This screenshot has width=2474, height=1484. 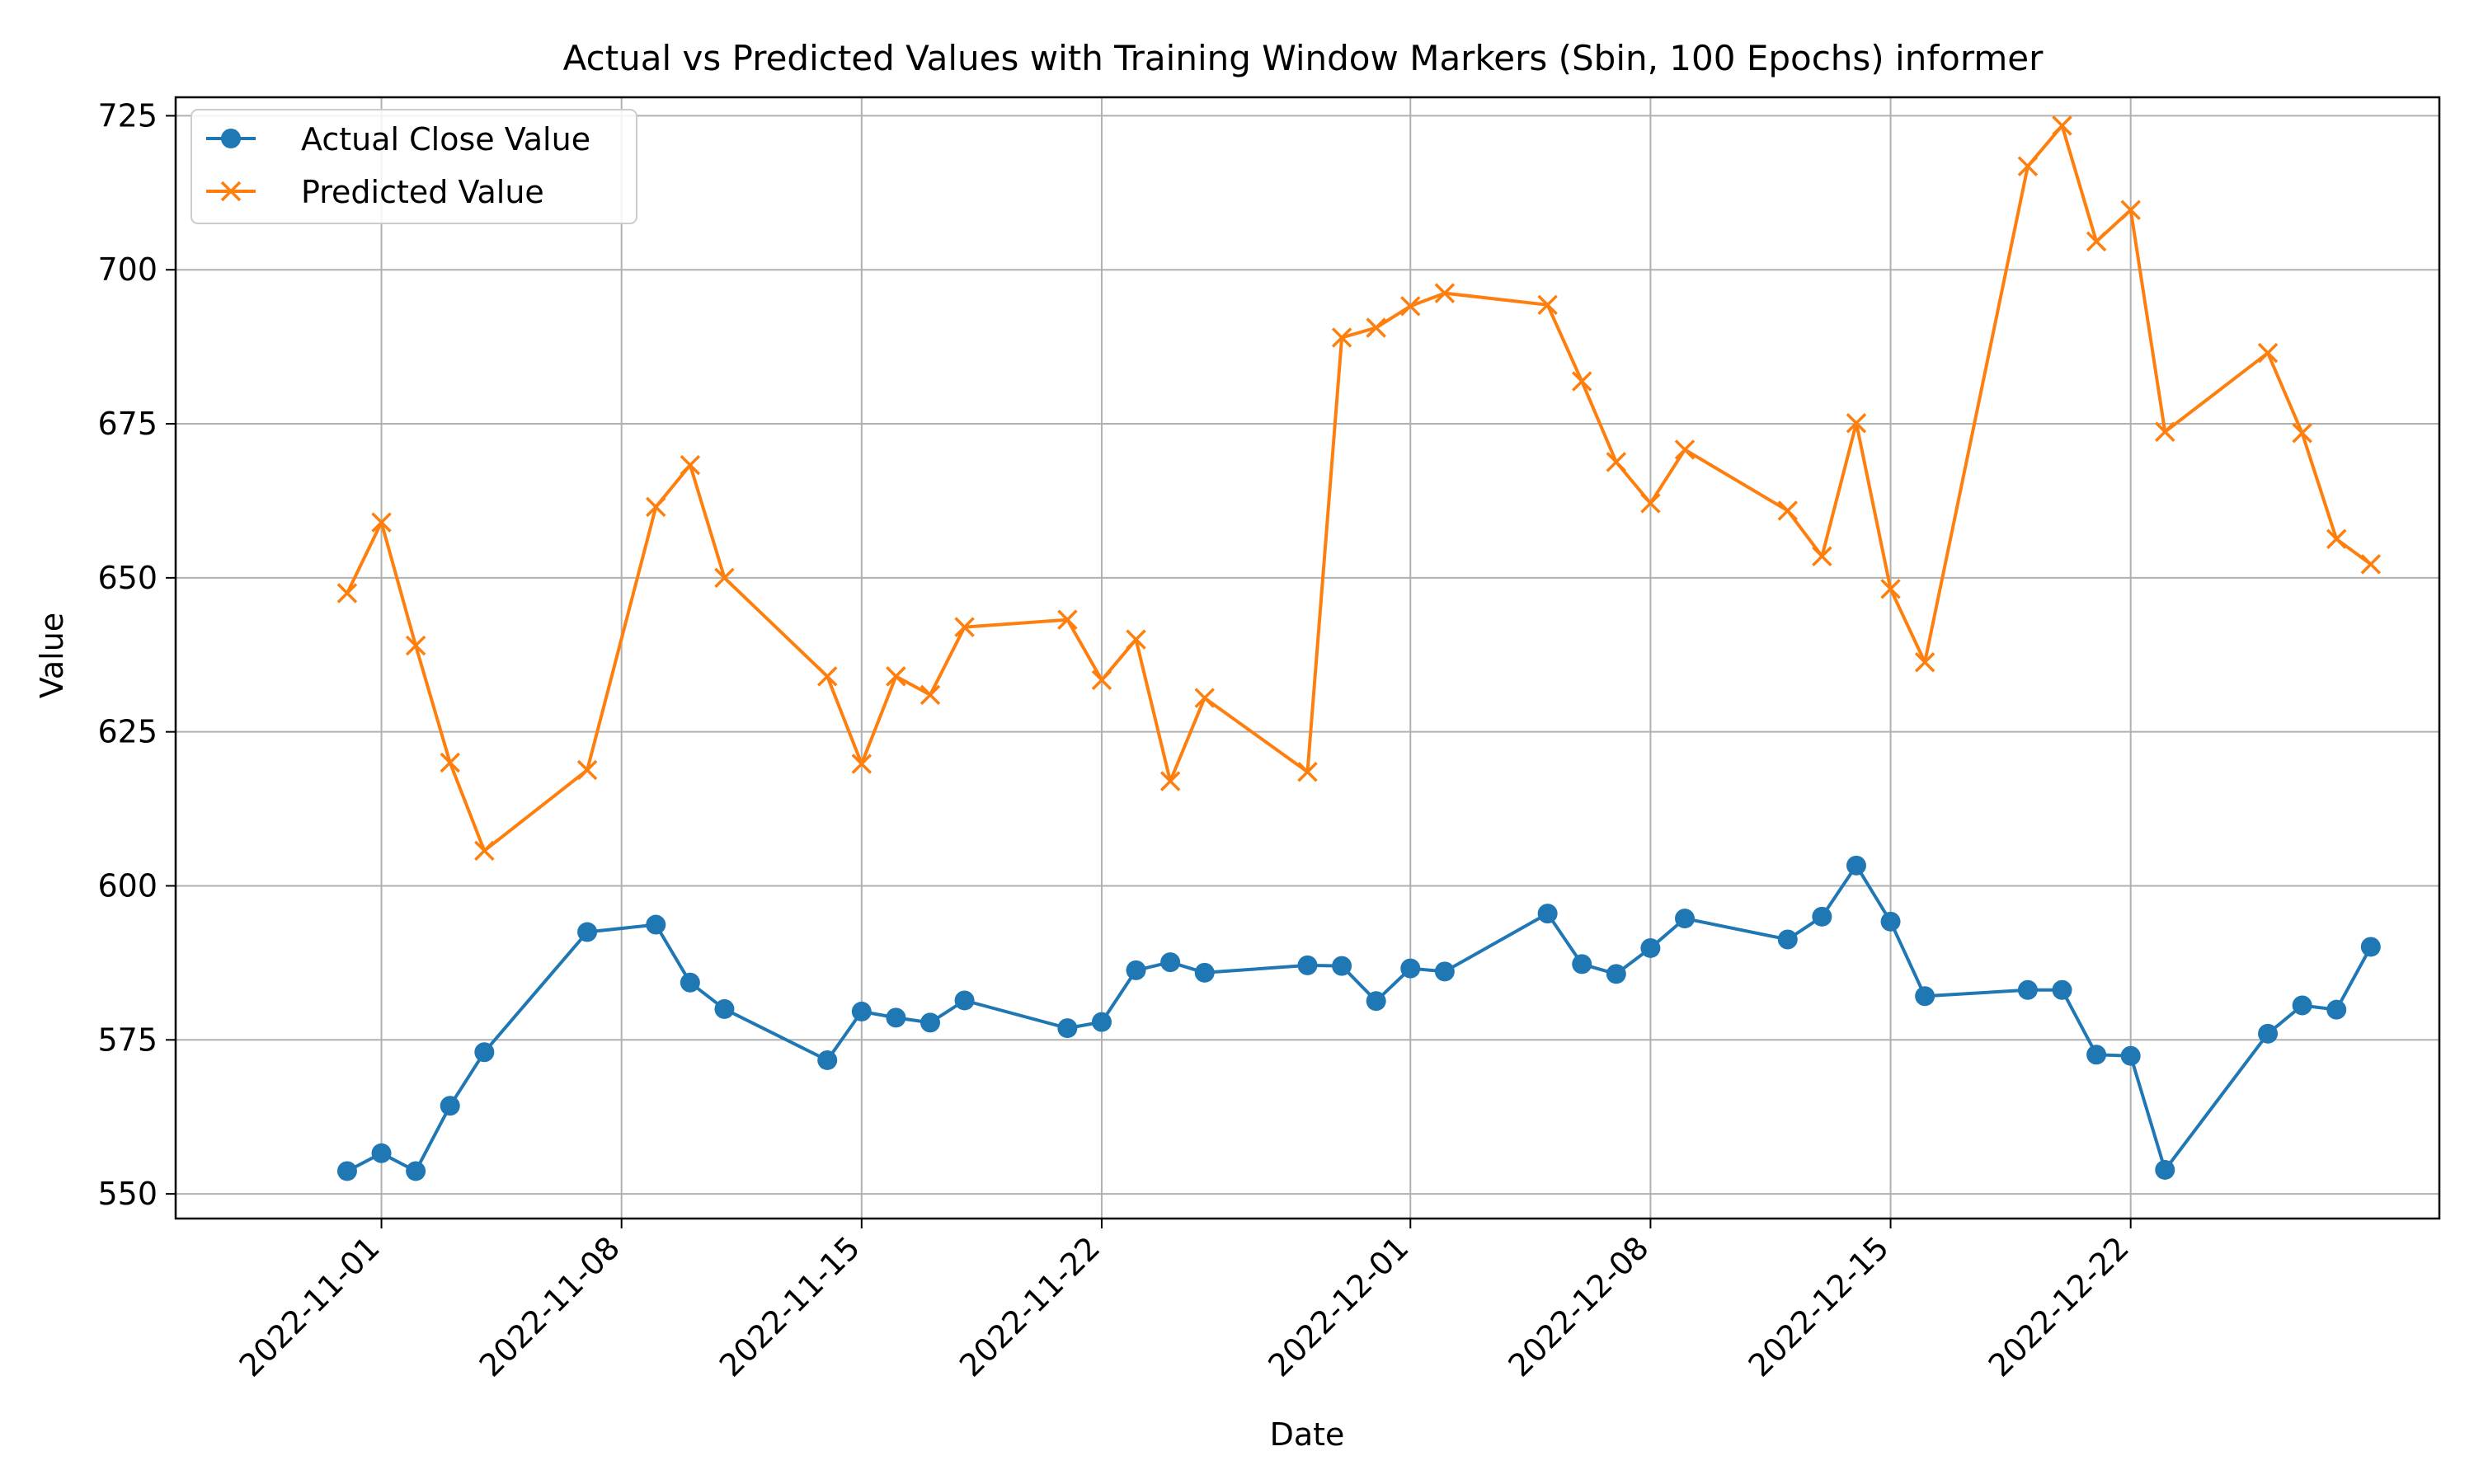 I want to click on y-tick-label: 600, so click(x=127, y=886).